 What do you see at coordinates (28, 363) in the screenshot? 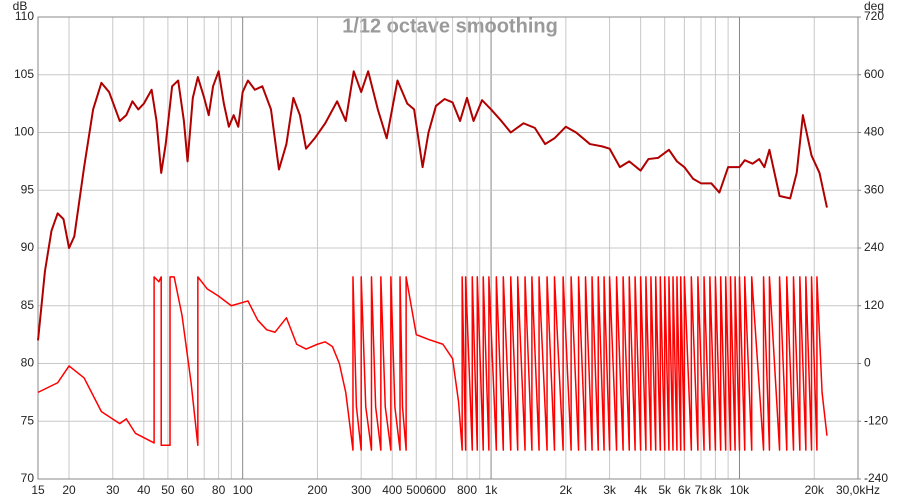
I see `y-tick-label: 80` at bounding box center [28, 363].